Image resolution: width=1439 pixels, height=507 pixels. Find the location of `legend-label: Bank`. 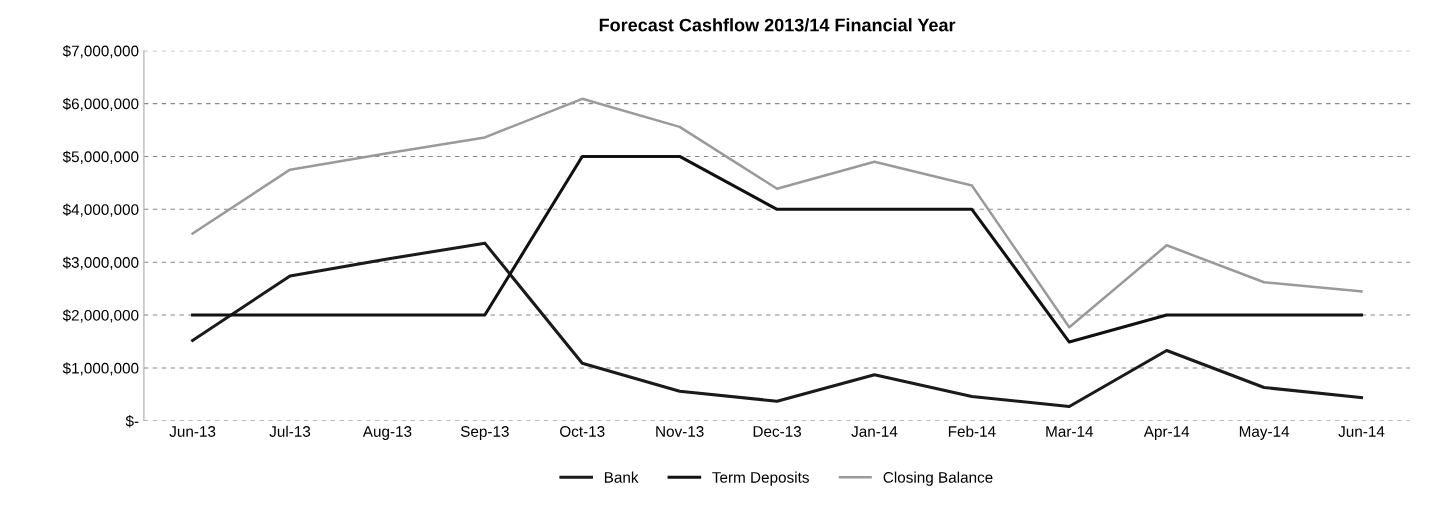

legend-label: Bank is located at coordinates (621, 477).